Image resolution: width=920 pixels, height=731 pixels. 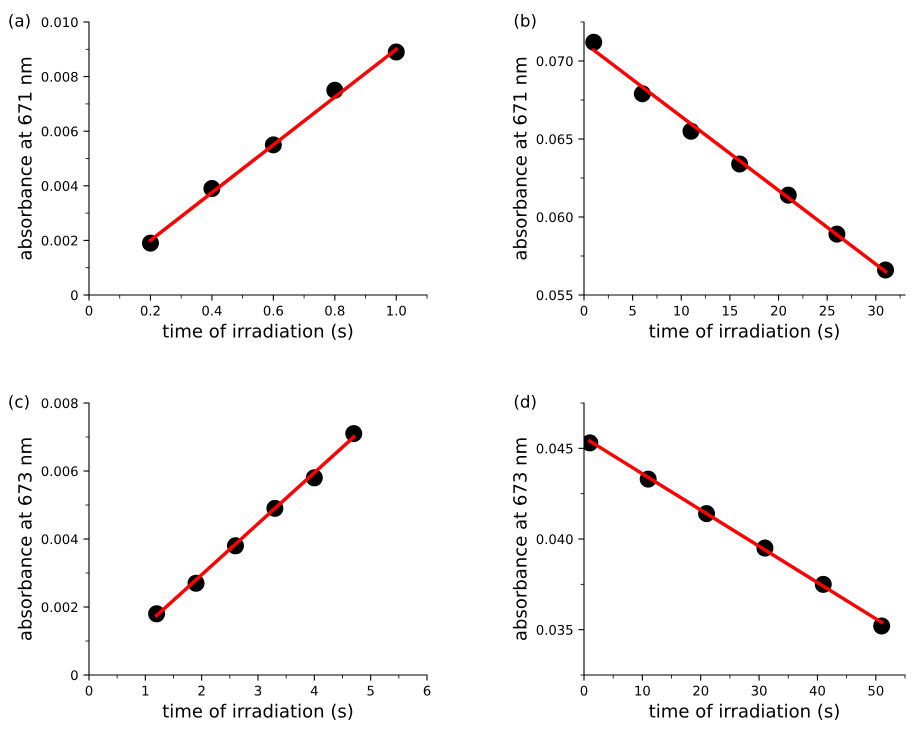 I want to click on text: (d), so click(x=525, y=402).